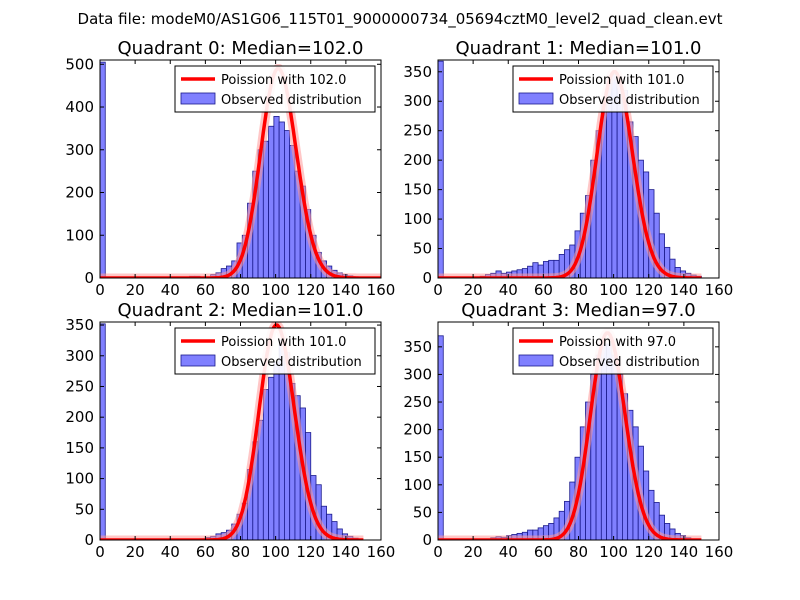 This screenshot has width=800, height=600. What do you see at coordinates (275, 89) in the screenshot?
I see `legend: Poission with 102.0 Observed distribution` at bounding box center [275, 89].